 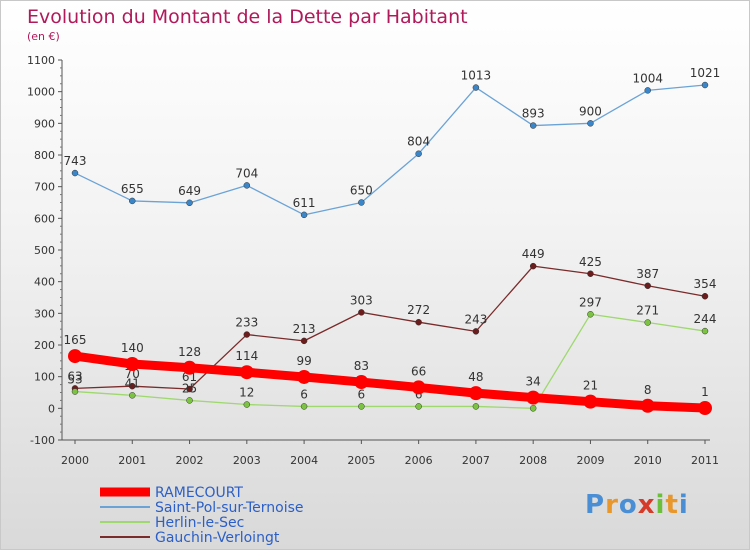 I want to click on logo-letter: x, so click(x=646, y=505).